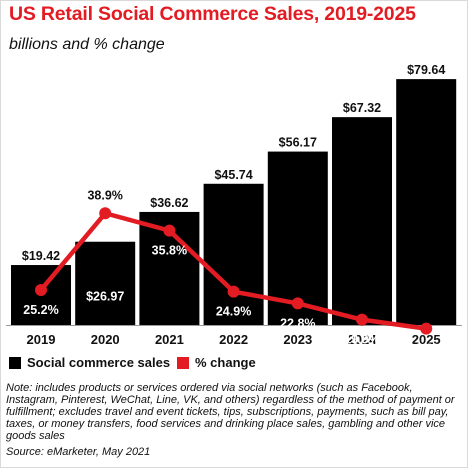 This screenshot has height=468, width=468. What do you see at coordinates (297, 238) in the screenshot?
I see `bar-2023` at bounding box center [297, 238].